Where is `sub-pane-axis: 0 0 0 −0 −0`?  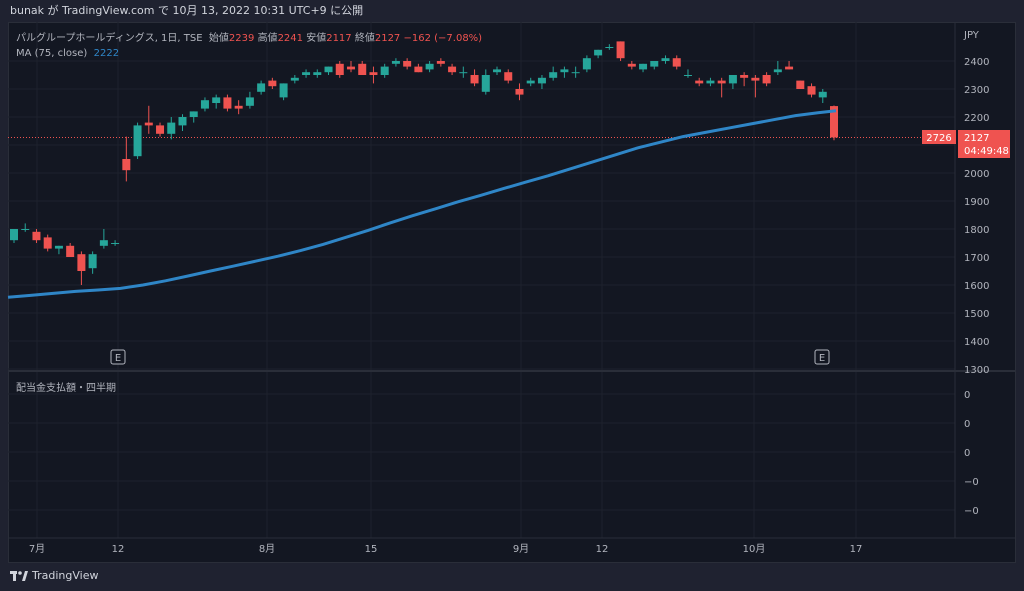 sub-pane-axis: 0 0 0 −0 −0 is located at coordinates (971, 453).